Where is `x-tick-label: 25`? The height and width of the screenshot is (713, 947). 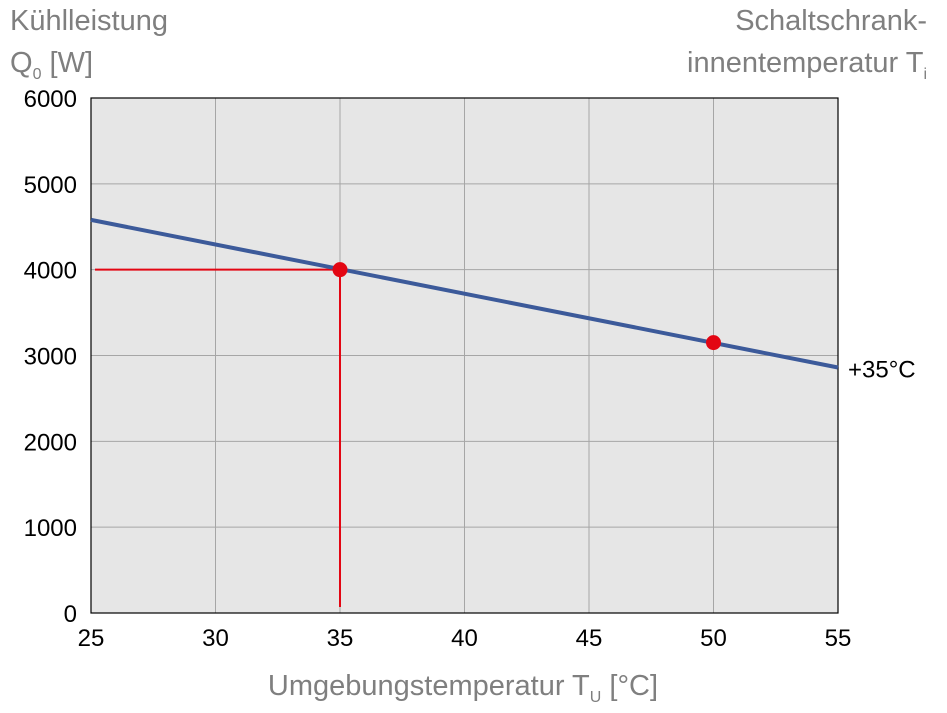
x-tick-label: 25 is located at coordinates (91, 638).